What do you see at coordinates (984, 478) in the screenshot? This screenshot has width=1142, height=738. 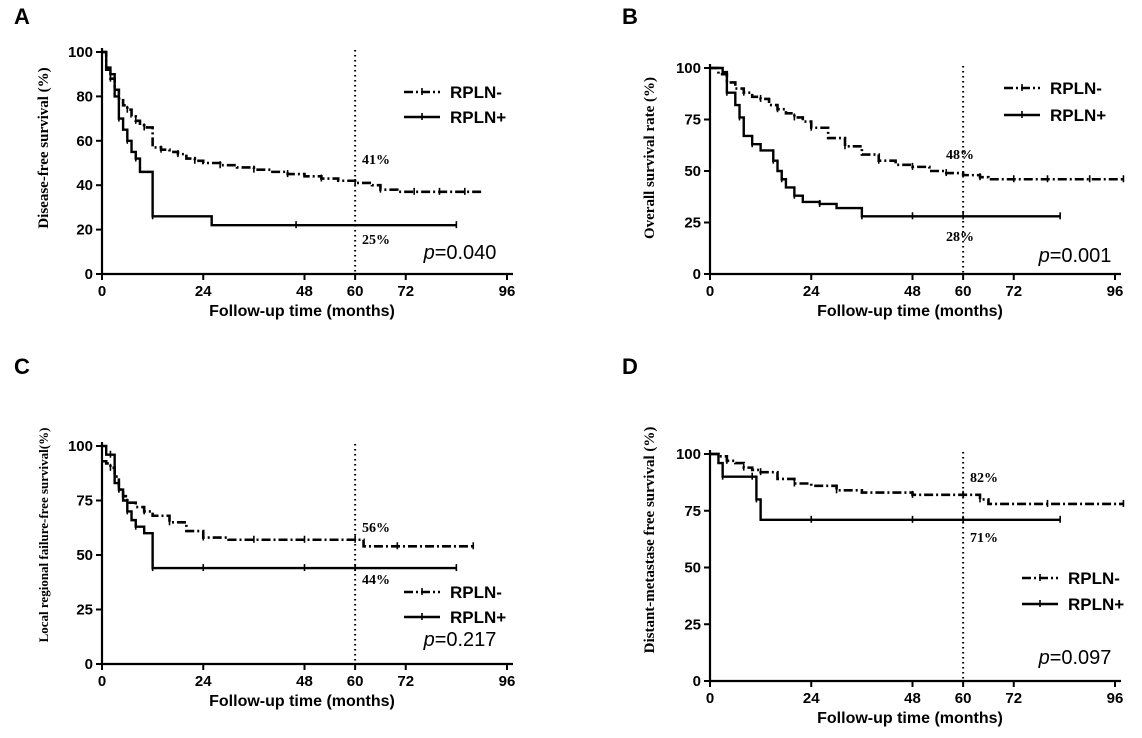 I see `rpln-negative-rate-at-60: 82%` at bounding box center [984, 478].